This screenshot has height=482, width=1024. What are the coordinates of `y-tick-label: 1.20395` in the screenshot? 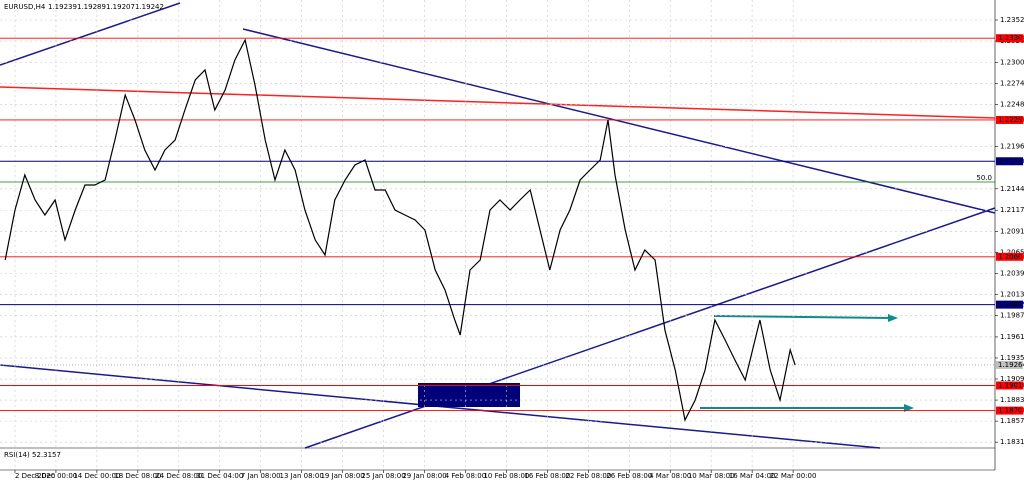 It's located at (1012, 273).